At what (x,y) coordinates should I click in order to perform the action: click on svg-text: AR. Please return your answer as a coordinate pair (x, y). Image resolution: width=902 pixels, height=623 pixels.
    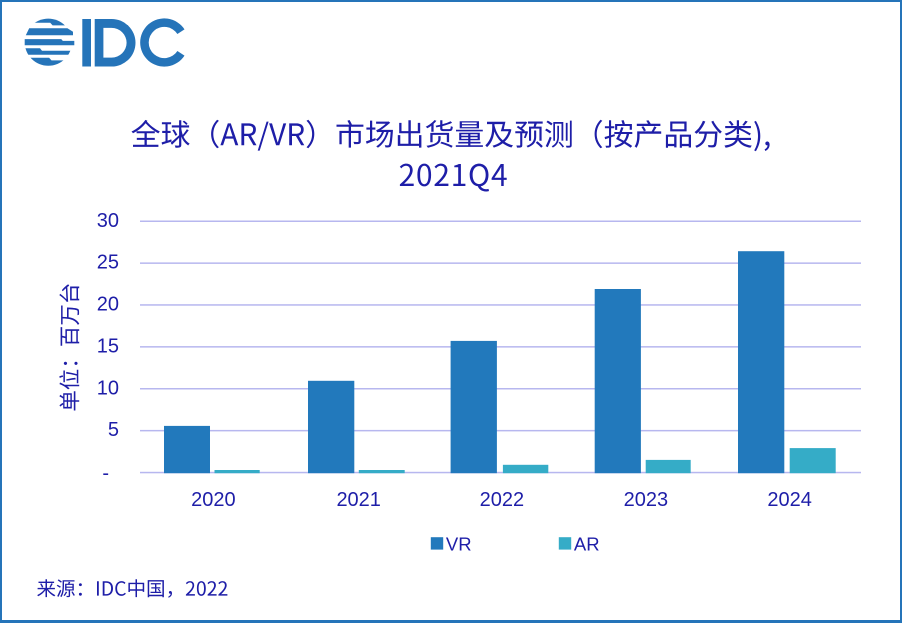
    Looking at the image, I should click on (587, 544).